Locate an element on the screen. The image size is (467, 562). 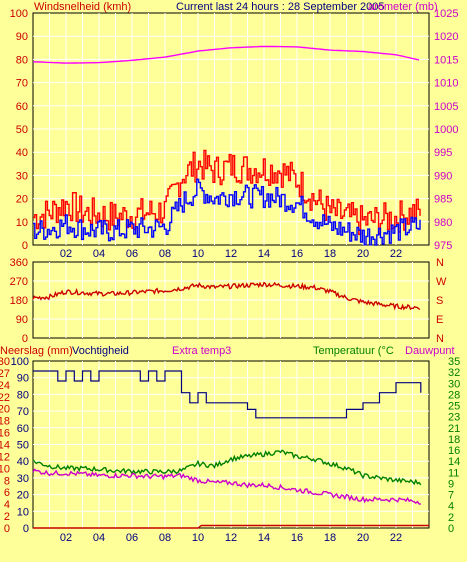
direction-grid is located at coordinates (231, 300).